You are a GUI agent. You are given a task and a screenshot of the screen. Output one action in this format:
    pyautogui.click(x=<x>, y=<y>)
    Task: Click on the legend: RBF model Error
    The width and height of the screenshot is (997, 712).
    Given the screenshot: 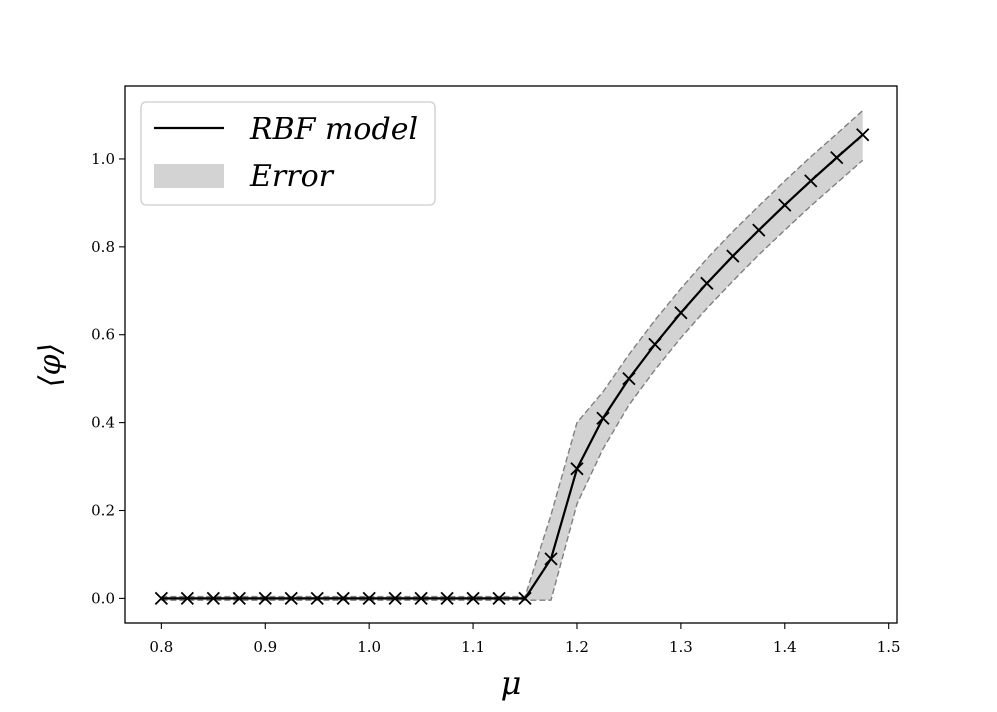 What is the action you would take?
    pyautogui.click(x=288, y=153)
    